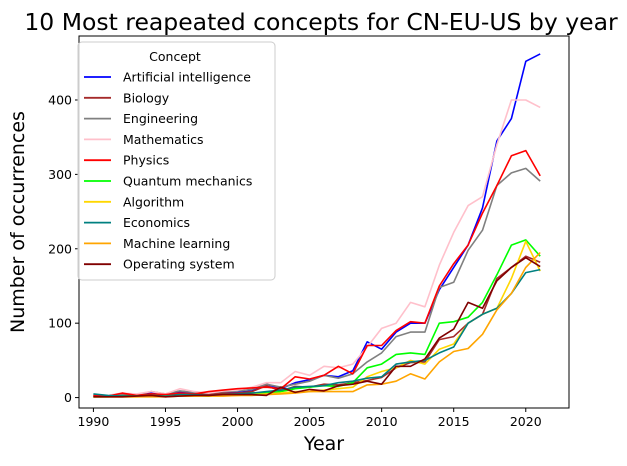 Image resolution: width=627 pixels, height=466 pixels. What do you see at coordinates (310, 421) in the screenshot?
I see `x-tick-label: 2005` at bounding box center [310, 421].